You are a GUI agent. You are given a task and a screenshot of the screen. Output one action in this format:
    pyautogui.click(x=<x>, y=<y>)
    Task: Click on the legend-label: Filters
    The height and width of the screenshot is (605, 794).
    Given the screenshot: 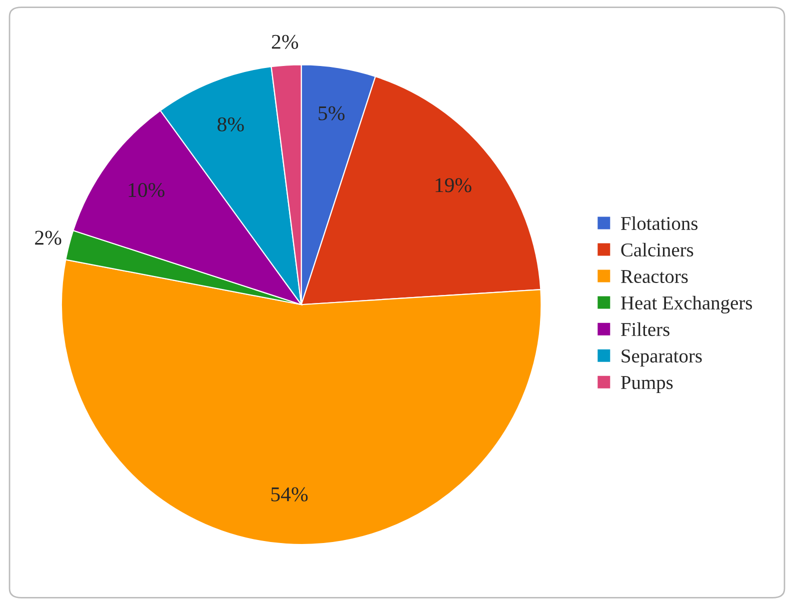 What is the action you would take?
    pyautogui.click(x=645, y=329)
    